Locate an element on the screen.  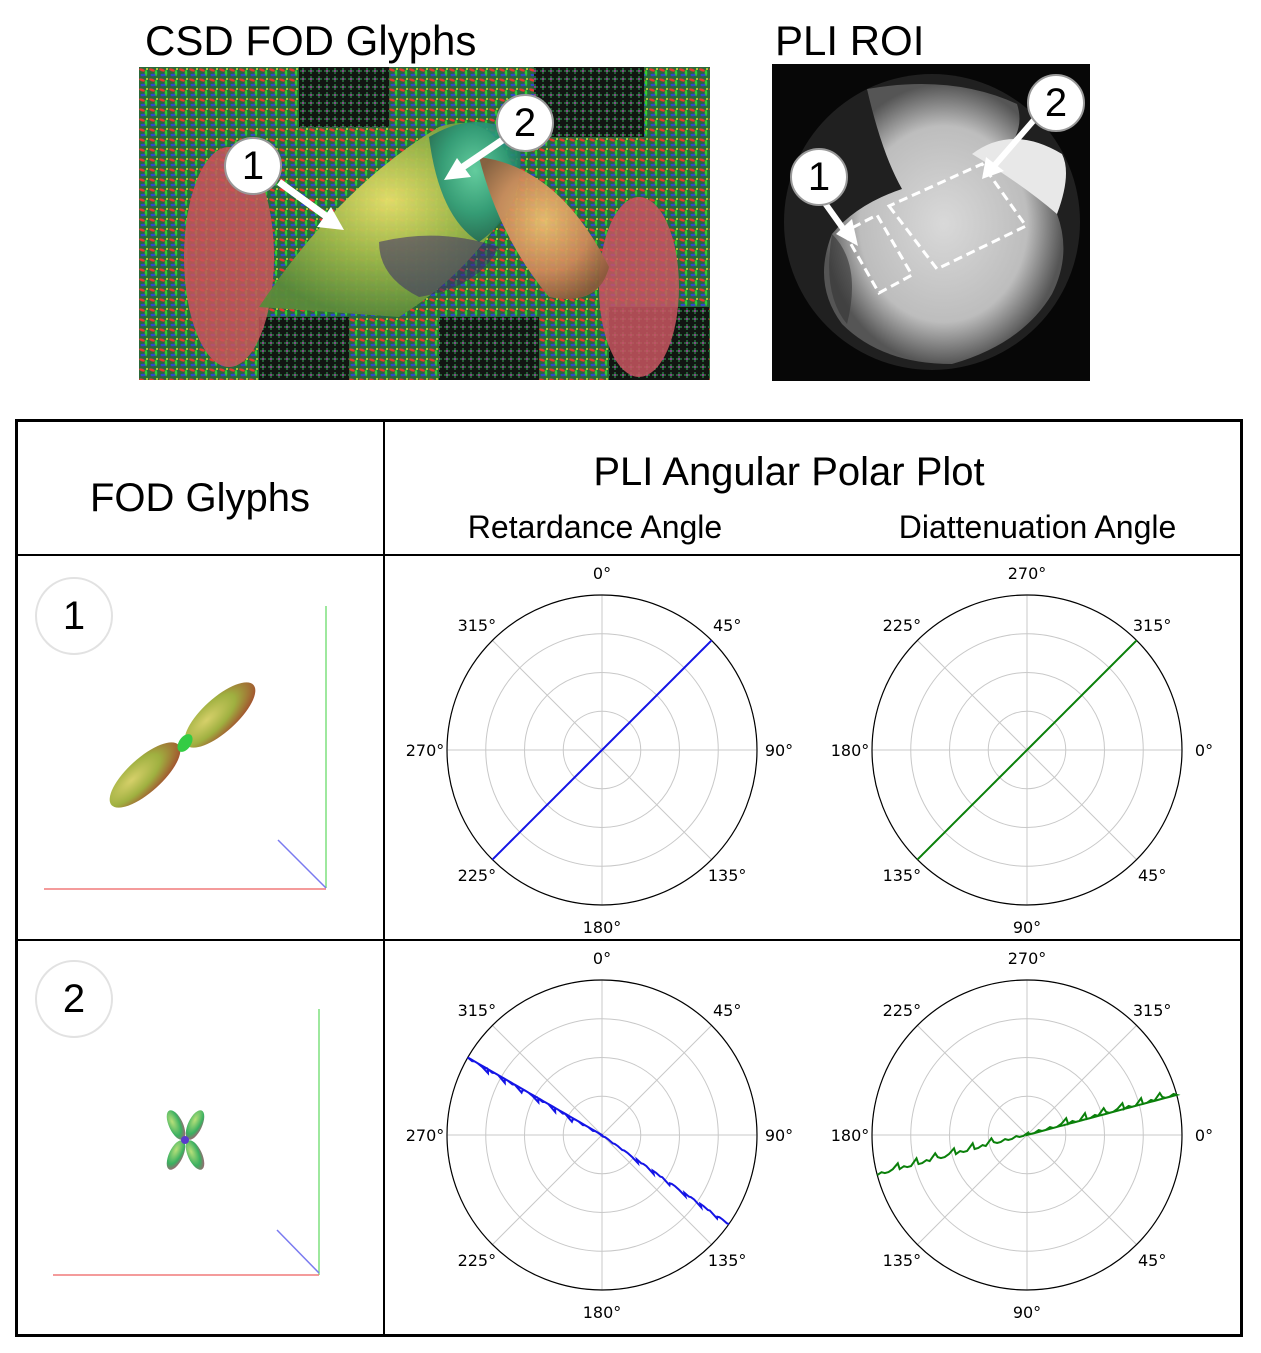
polar-plot-diattenuation-2: 270° 315° 0° 45° 90° 135° 180° 225° is located at coordinates (1030, 1135).